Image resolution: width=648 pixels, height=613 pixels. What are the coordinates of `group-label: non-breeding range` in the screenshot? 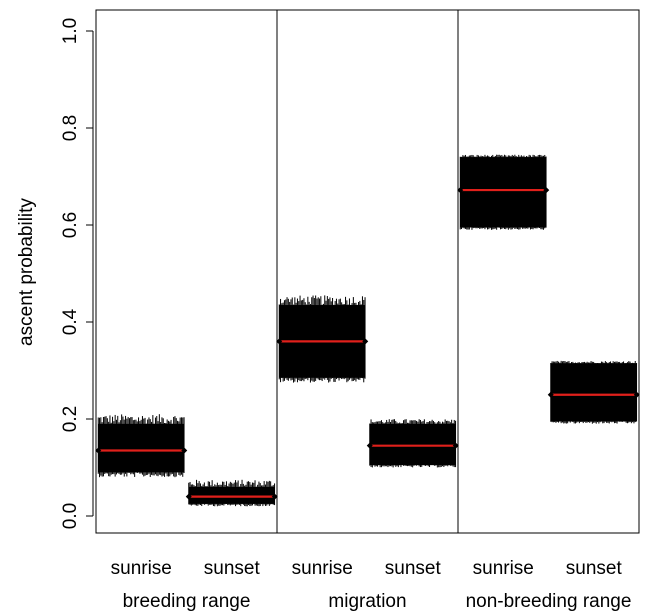 It's located at (549, 601).